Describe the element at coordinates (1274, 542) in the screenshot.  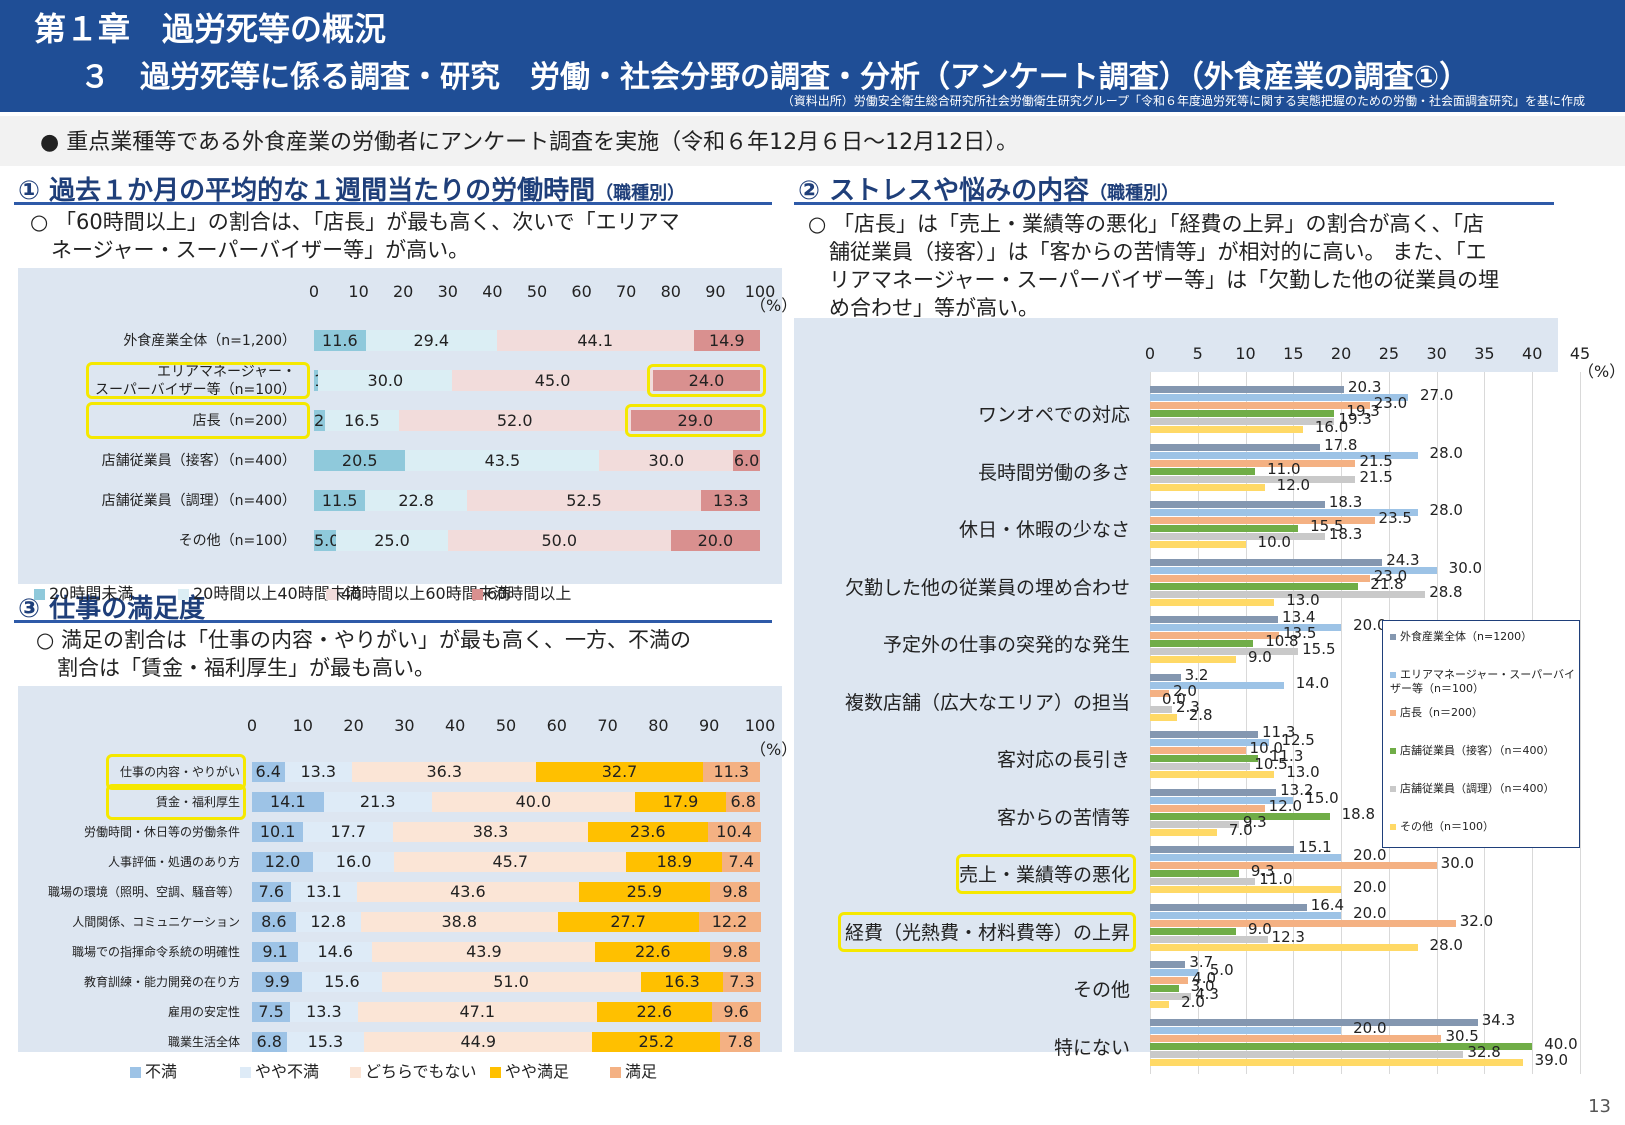
I see `data-label: 10.0` at that location.